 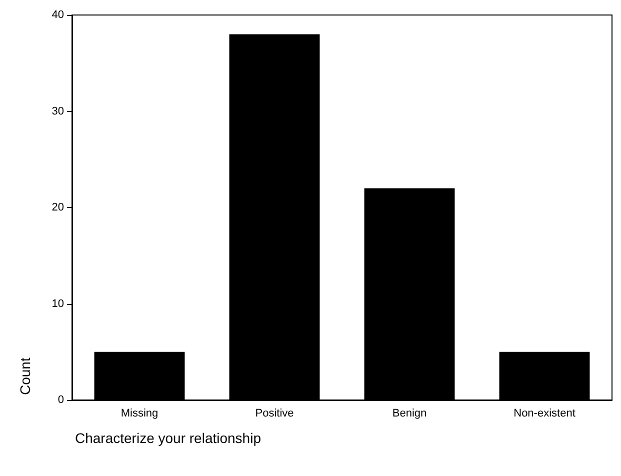 What do you see at coordinates (61, 400) in the screenshot?
I see `y-tick-label: 0` at bounding box center [61, 400].